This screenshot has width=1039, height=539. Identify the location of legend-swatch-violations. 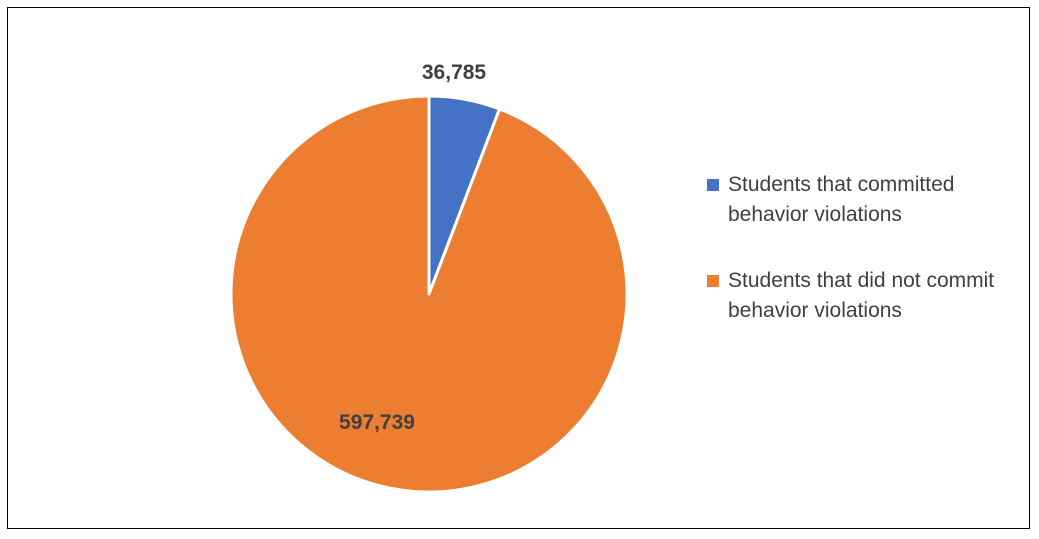
(713, 185).